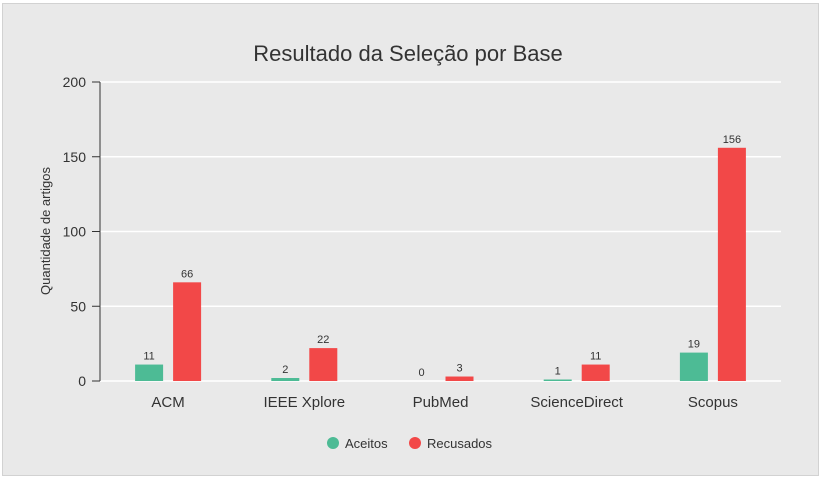 The image size is (823, 481). What do you see at coordinates (285, 370) in the screenshot?
I see `data-label: 2` at bounding box center [285, 370].